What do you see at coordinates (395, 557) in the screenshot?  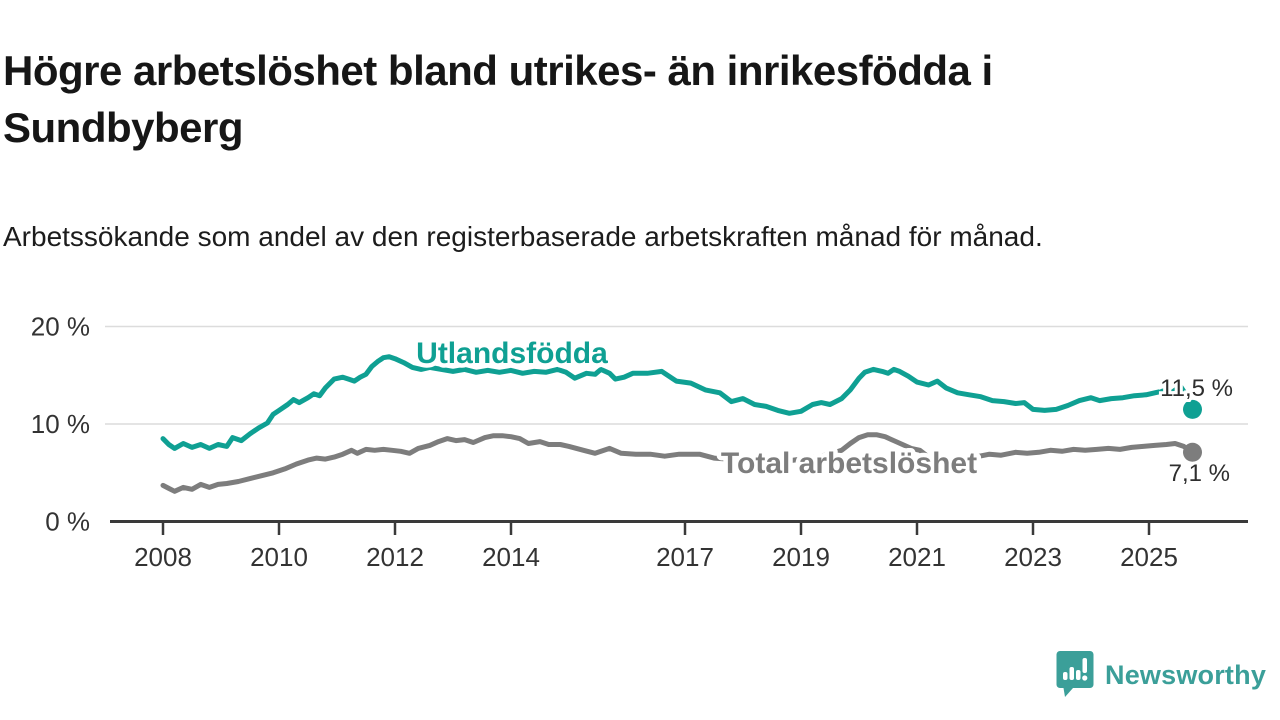 I see `x-tick-label-2012: 2012` at bounding box center [395, 557].